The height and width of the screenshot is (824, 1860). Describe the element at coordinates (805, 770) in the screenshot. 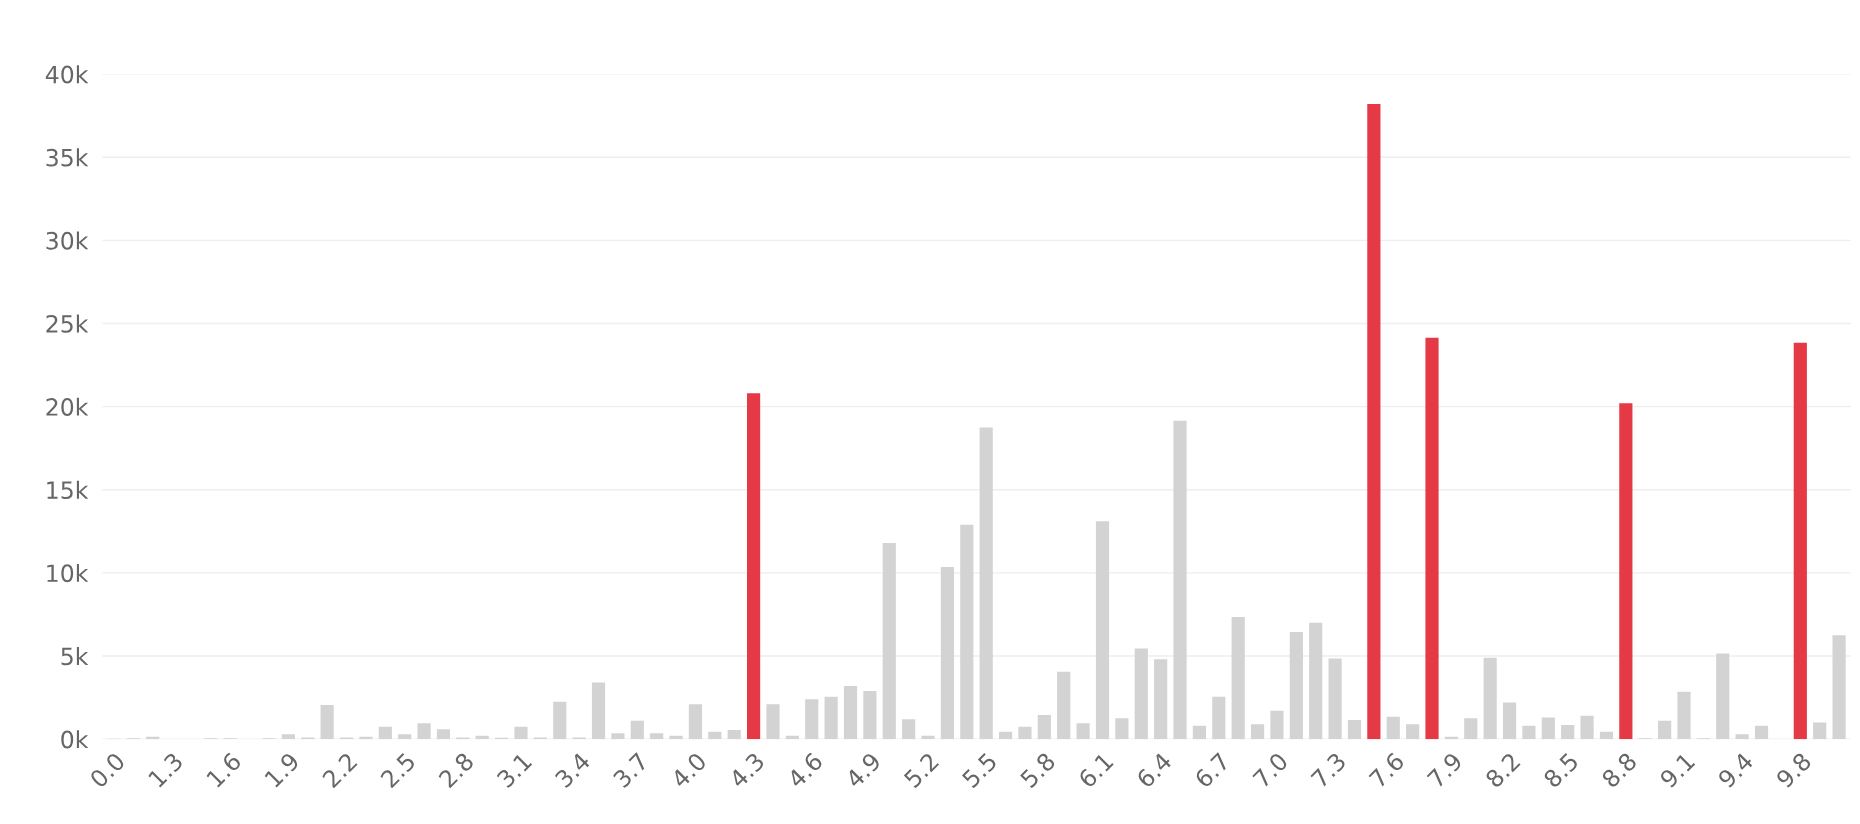

I see `x-tick-label: 4.6` at that location.